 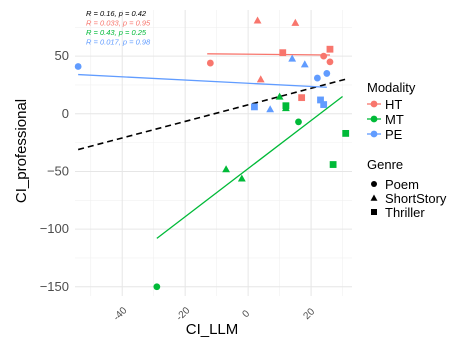 I want to click on stat-ht: R = 0.033, p = 0.95, so click(x=118, y=23).